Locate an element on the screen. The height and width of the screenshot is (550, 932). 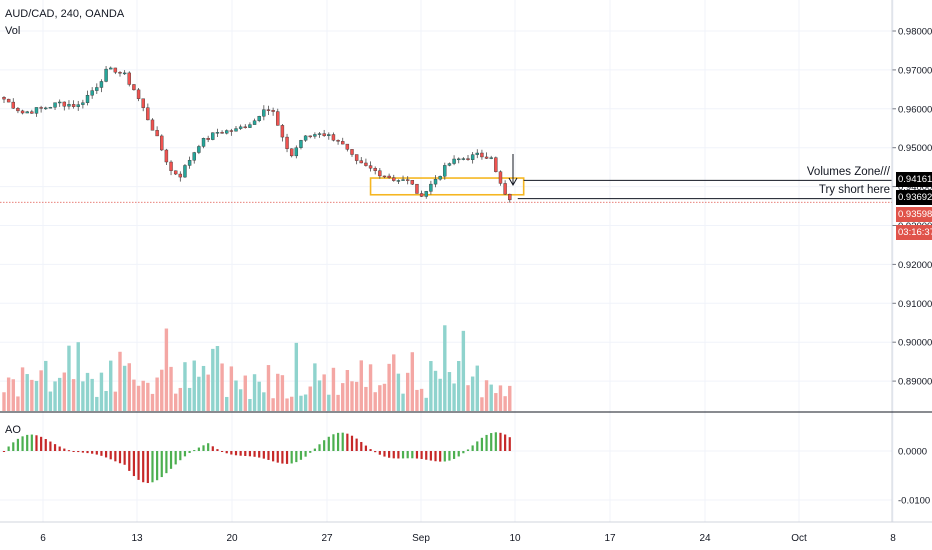
symbol-title: AUD/CAD, 240, OANDA is located at coordinates (65, 14).